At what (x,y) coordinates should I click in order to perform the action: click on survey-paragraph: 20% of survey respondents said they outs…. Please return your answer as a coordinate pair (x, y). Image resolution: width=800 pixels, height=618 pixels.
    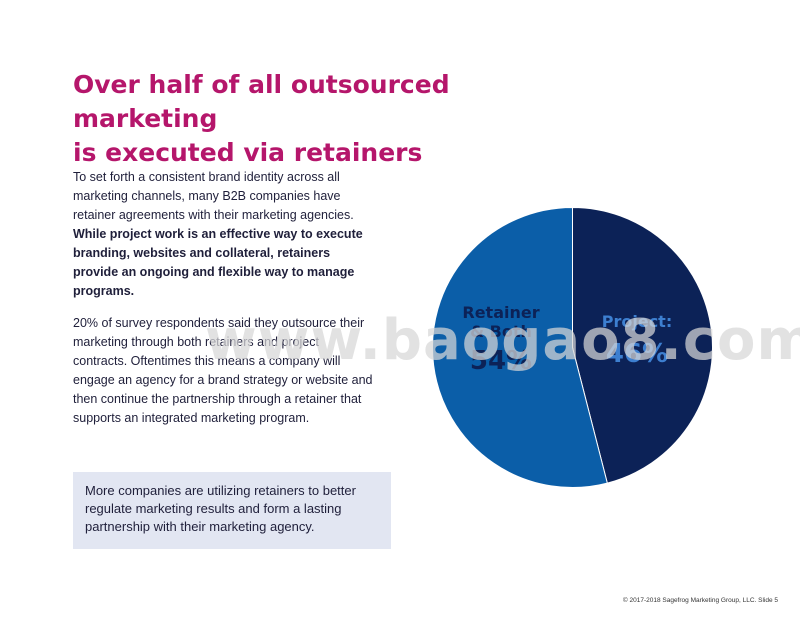
    Looking at the image, I should click on (223, 370).